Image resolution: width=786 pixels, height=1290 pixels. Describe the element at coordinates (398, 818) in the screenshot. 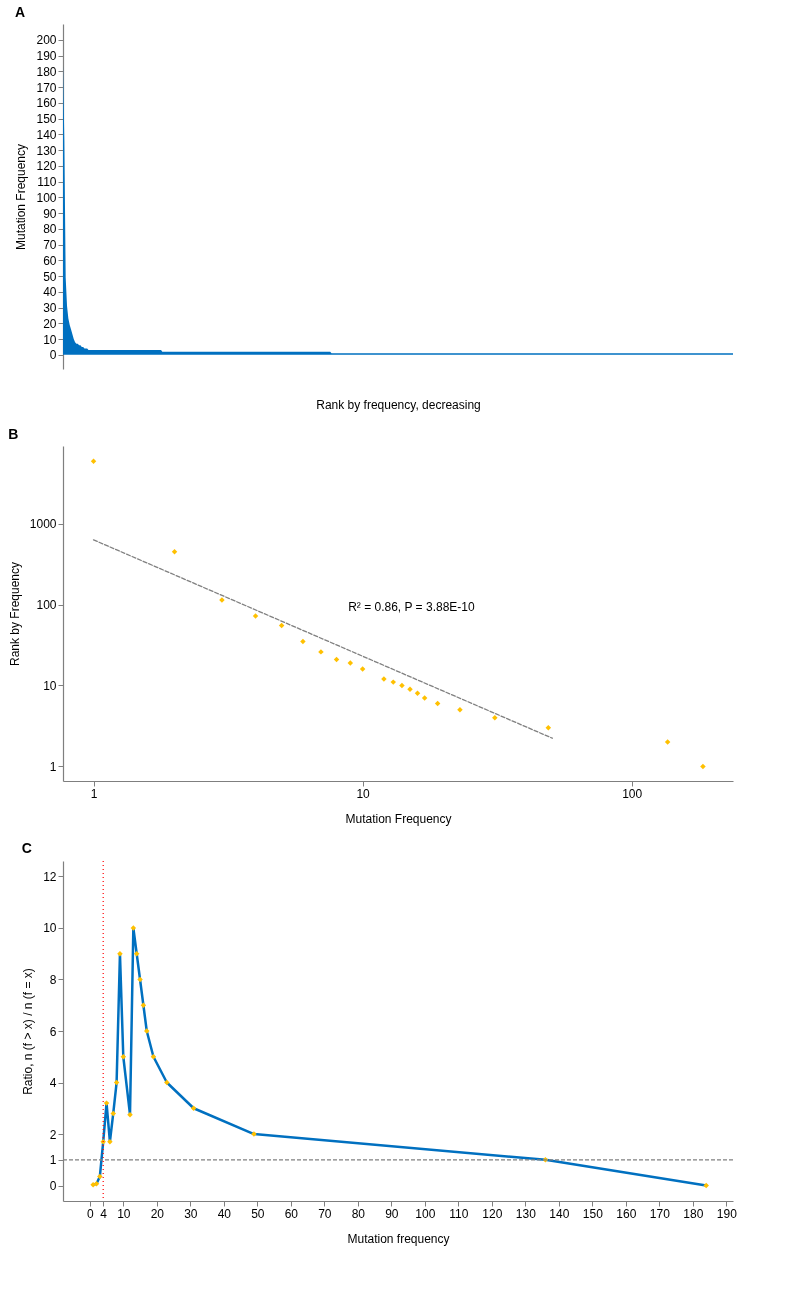

I see `x-axis-title: Mutation Frequency` at that location.